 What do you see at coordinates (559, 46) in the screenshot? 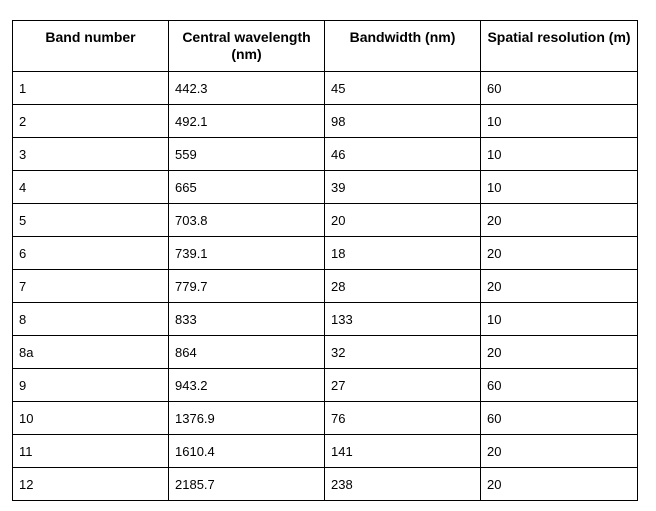
I see `header-spatial-resolution: Spatial resolution (m)` at bounding box center [559, 46].